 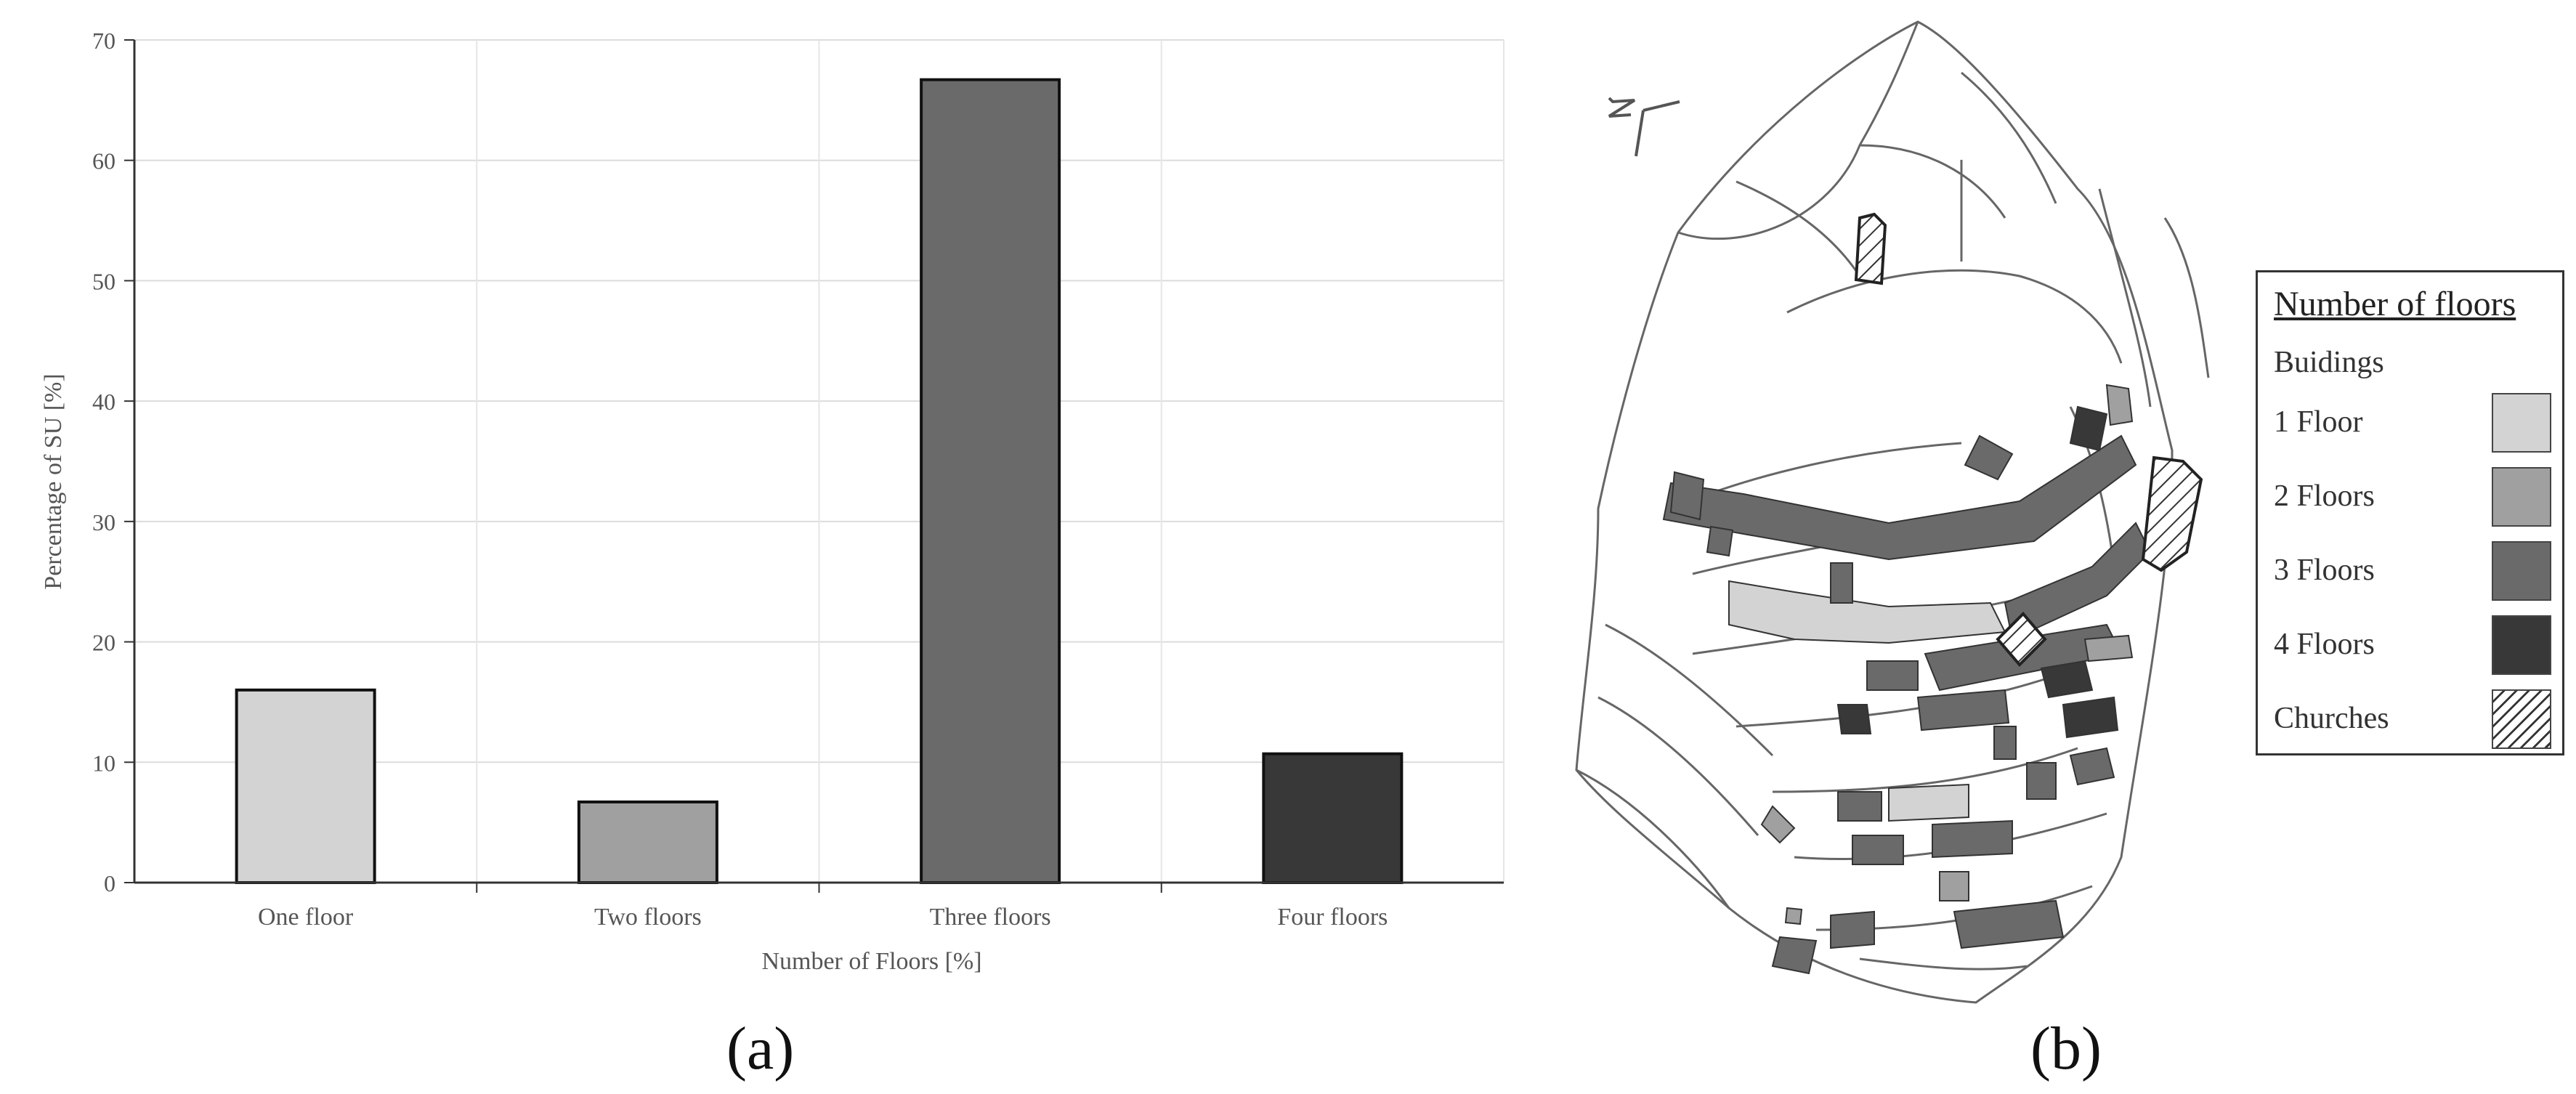 I want to click on map-buildings, so click(x=1907, y=679).